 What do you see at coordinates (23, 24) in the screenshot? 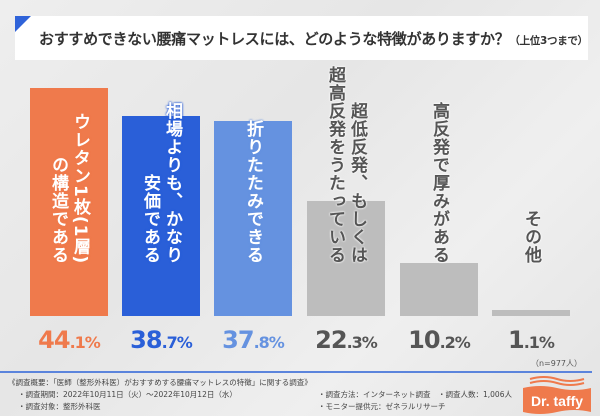
I see `title-corner-accent` at bounding box center [23, 24].